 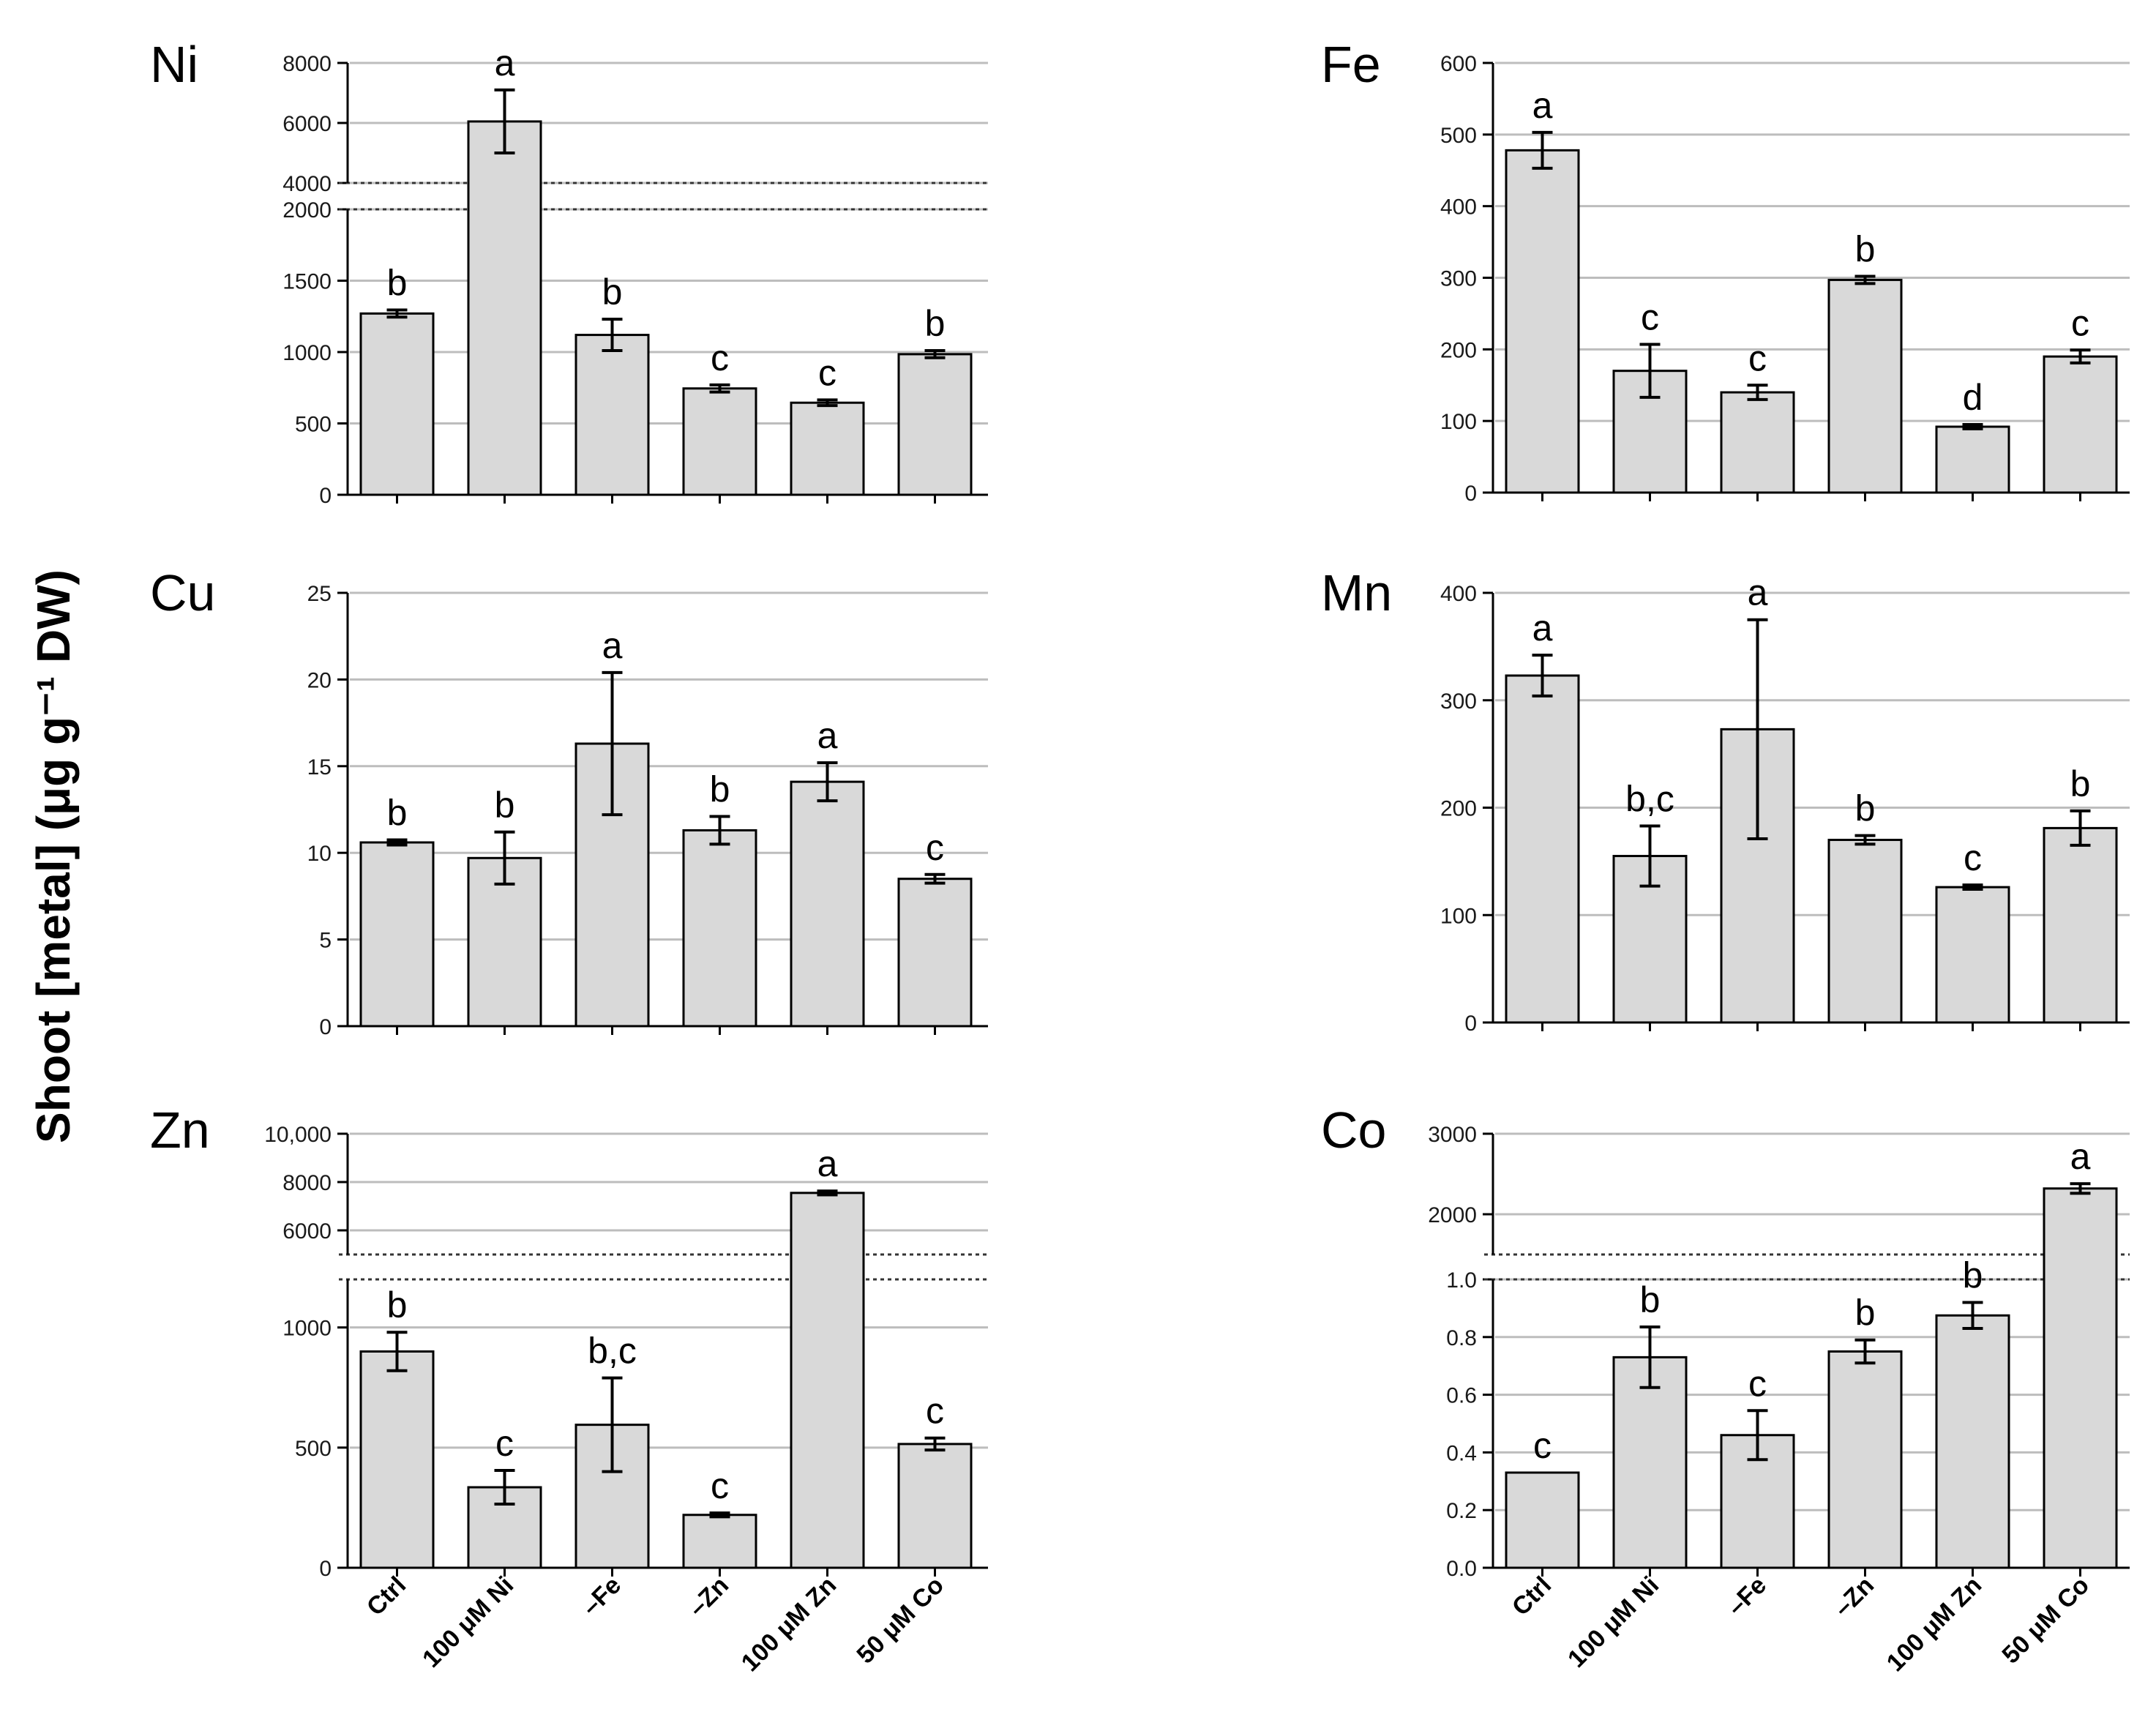 I want to click on category-label-group: –Fe, so click(x=601, y=1596).